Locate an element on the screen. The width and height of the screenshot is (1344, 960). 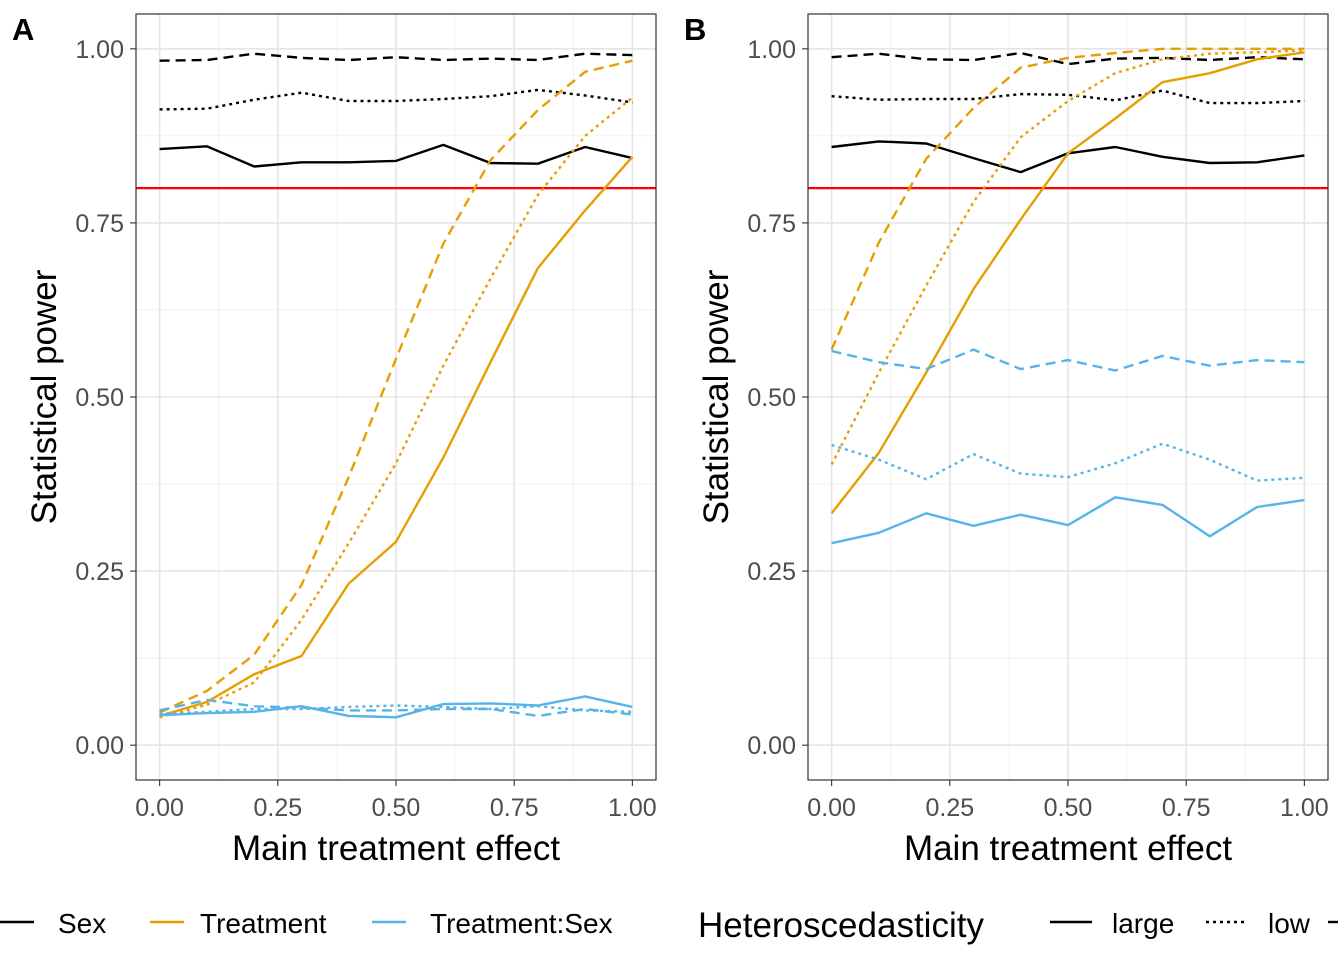
panel-a-series-treatment-sex-low is located at coordinates (396, 709).